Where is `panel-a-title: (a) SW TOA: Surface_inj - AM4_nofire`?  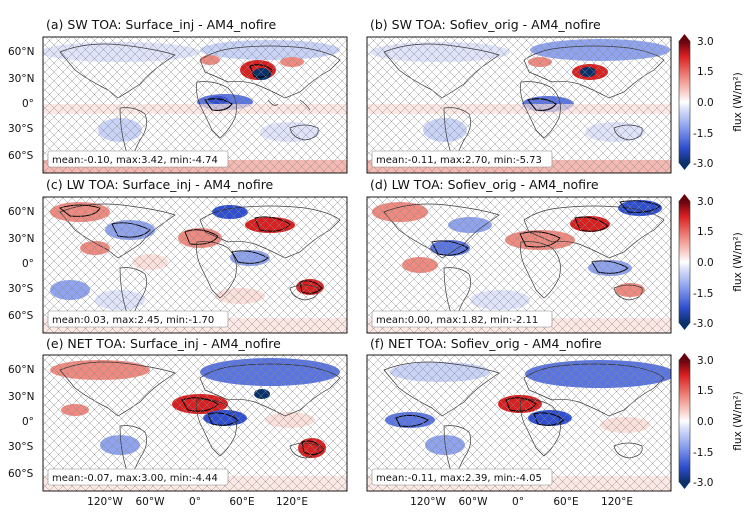 panel-a-title: (a) SW TOA: Surface_inj - AM4_nofire is located at coordinates (161, 24).